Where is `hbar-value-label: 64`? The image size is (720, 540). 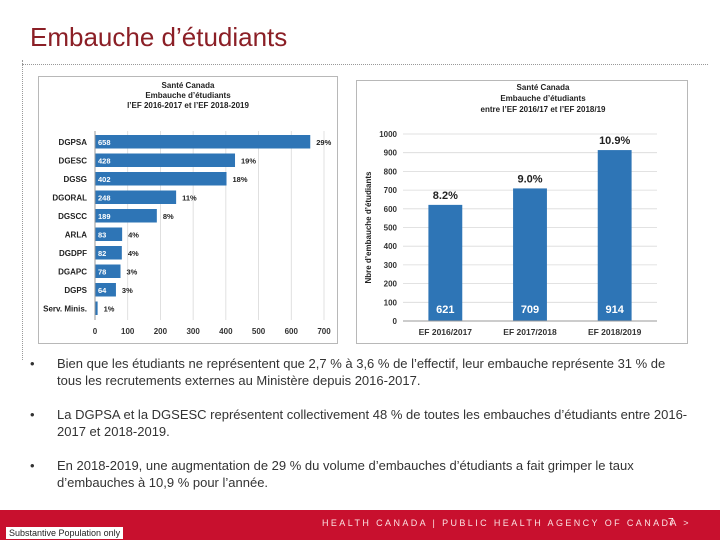 hbar-value-label: 64 is located at coordinates (102, 290).